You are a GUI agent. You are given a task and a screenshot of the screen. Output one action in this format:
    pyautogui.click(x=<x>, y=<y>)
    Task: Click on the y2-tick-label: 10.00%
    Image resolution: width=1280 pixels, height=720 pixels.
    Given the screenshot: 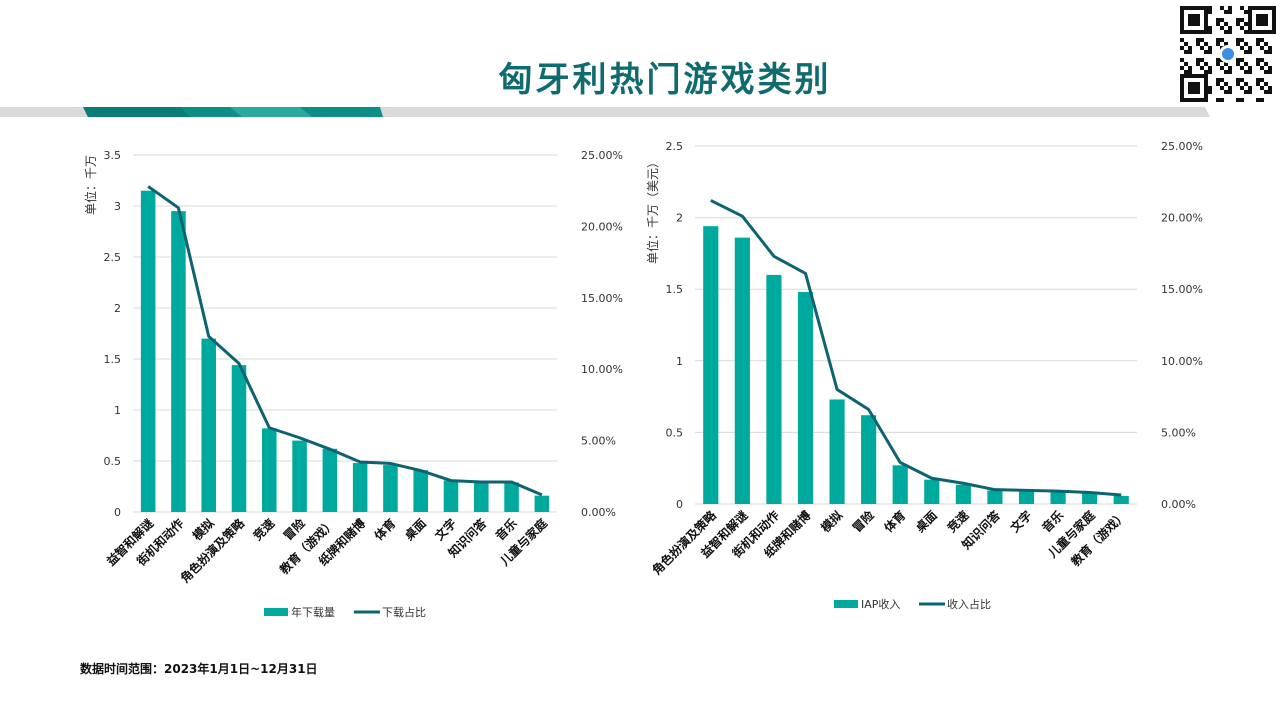 What is the action you would take?
    pyautogui.click(x=602, y=369)
    